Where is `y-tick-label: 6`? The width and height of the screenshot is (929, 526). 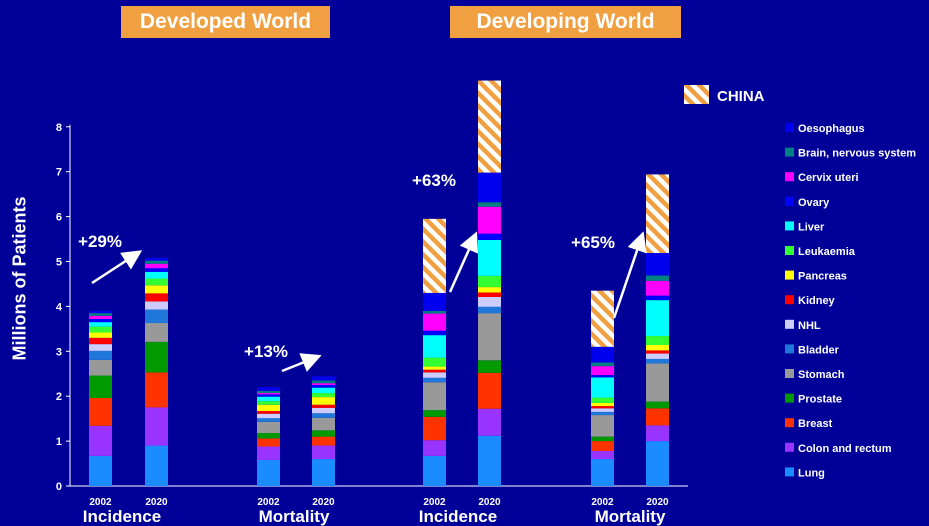 y-tick-label: 6 is located at coordinates (59, 218).